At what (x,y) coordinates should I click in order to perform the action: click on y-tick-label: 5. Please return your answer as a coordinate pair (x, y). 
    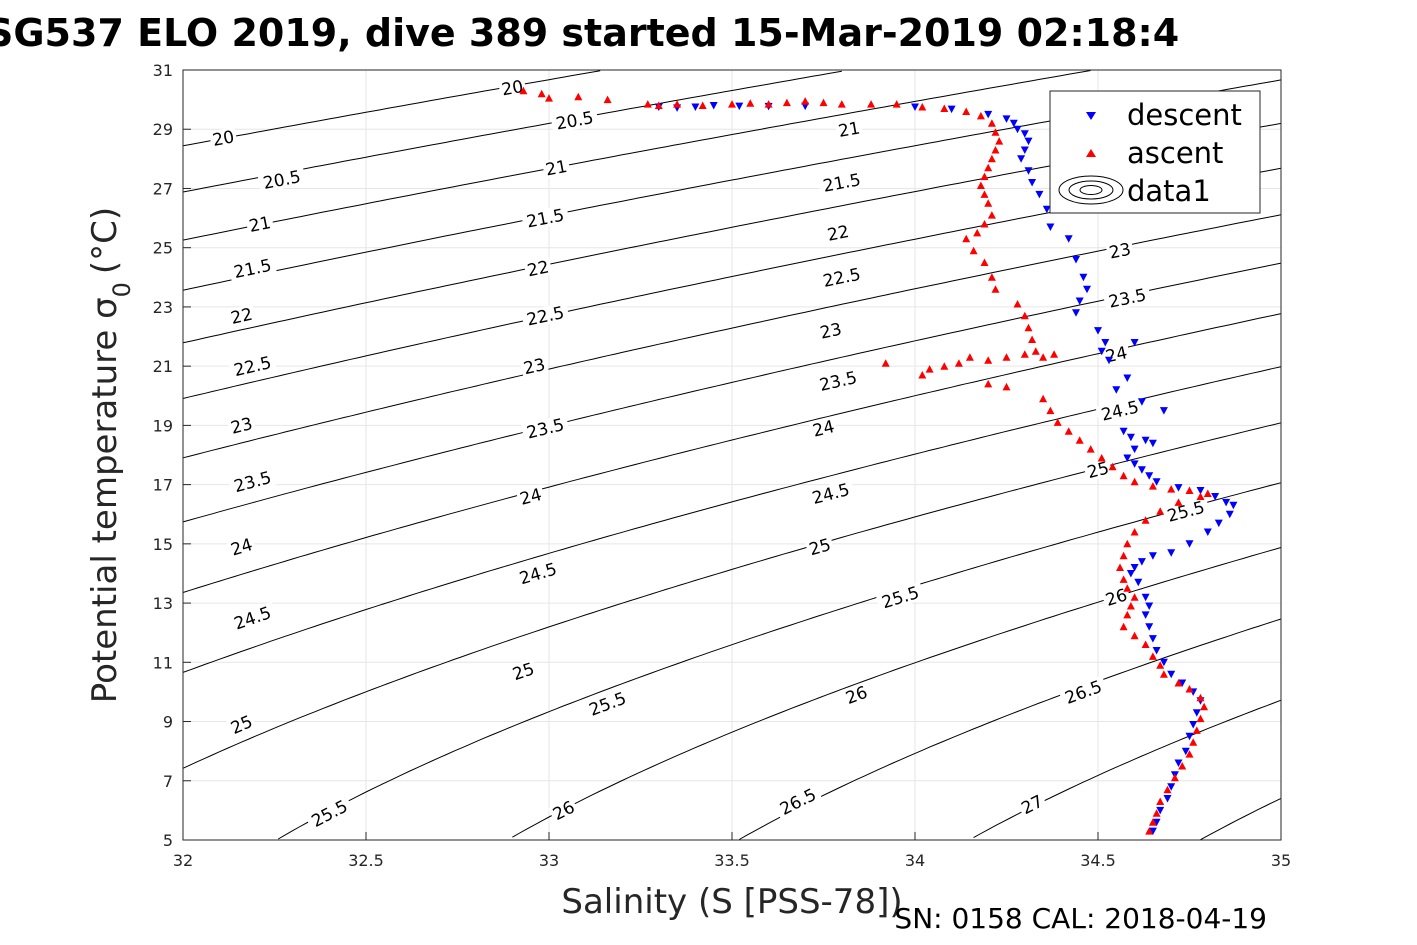
    Looking at the image, I should click on (168, 840).